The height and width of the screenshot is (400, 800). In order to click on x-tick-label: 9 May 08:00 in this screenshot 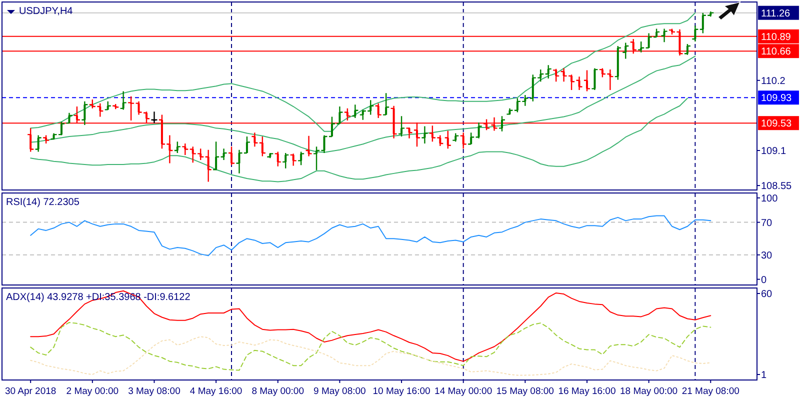, I will do `click(340, 391)`.